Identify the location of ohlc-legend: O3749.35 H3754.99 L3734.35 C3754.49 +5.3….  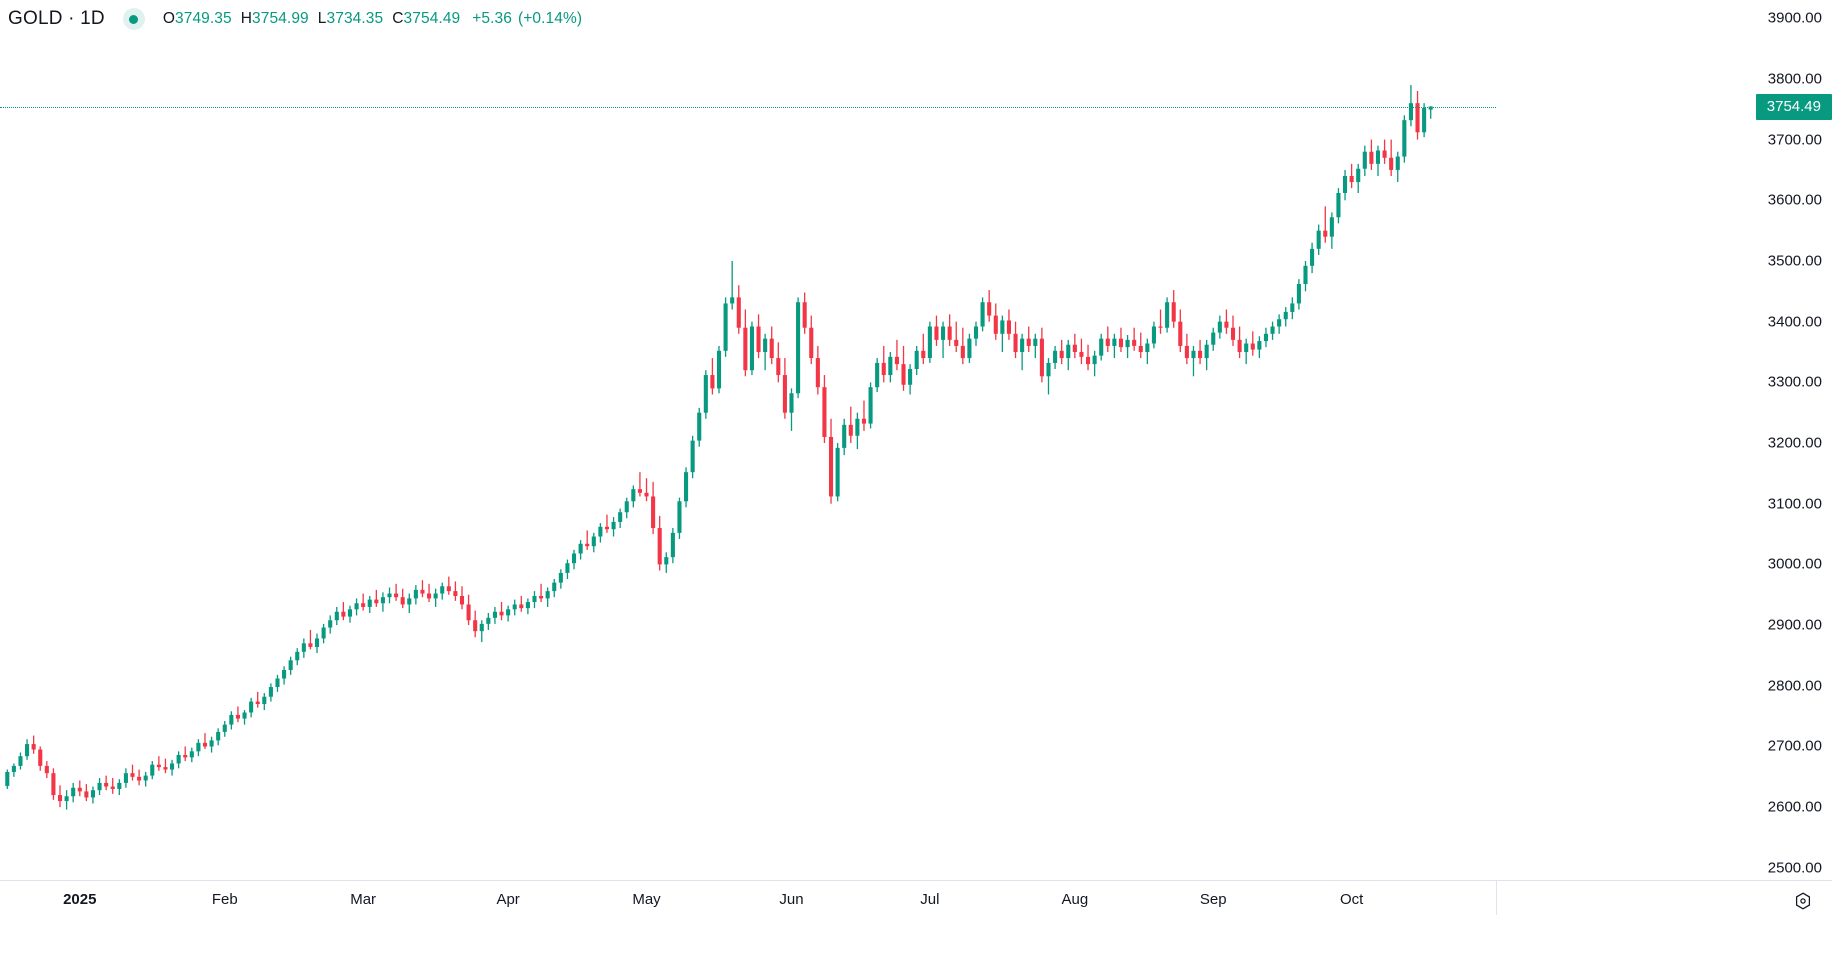
(372, 19).